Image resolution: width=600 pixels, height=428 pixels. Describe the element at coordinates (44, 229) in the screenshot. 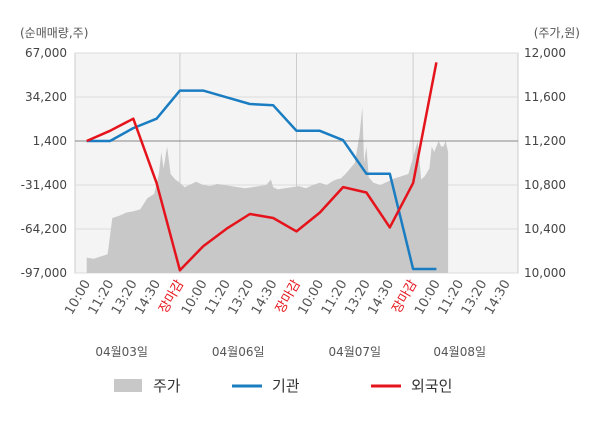

I see `left-tick-label: -64,200` at that location.